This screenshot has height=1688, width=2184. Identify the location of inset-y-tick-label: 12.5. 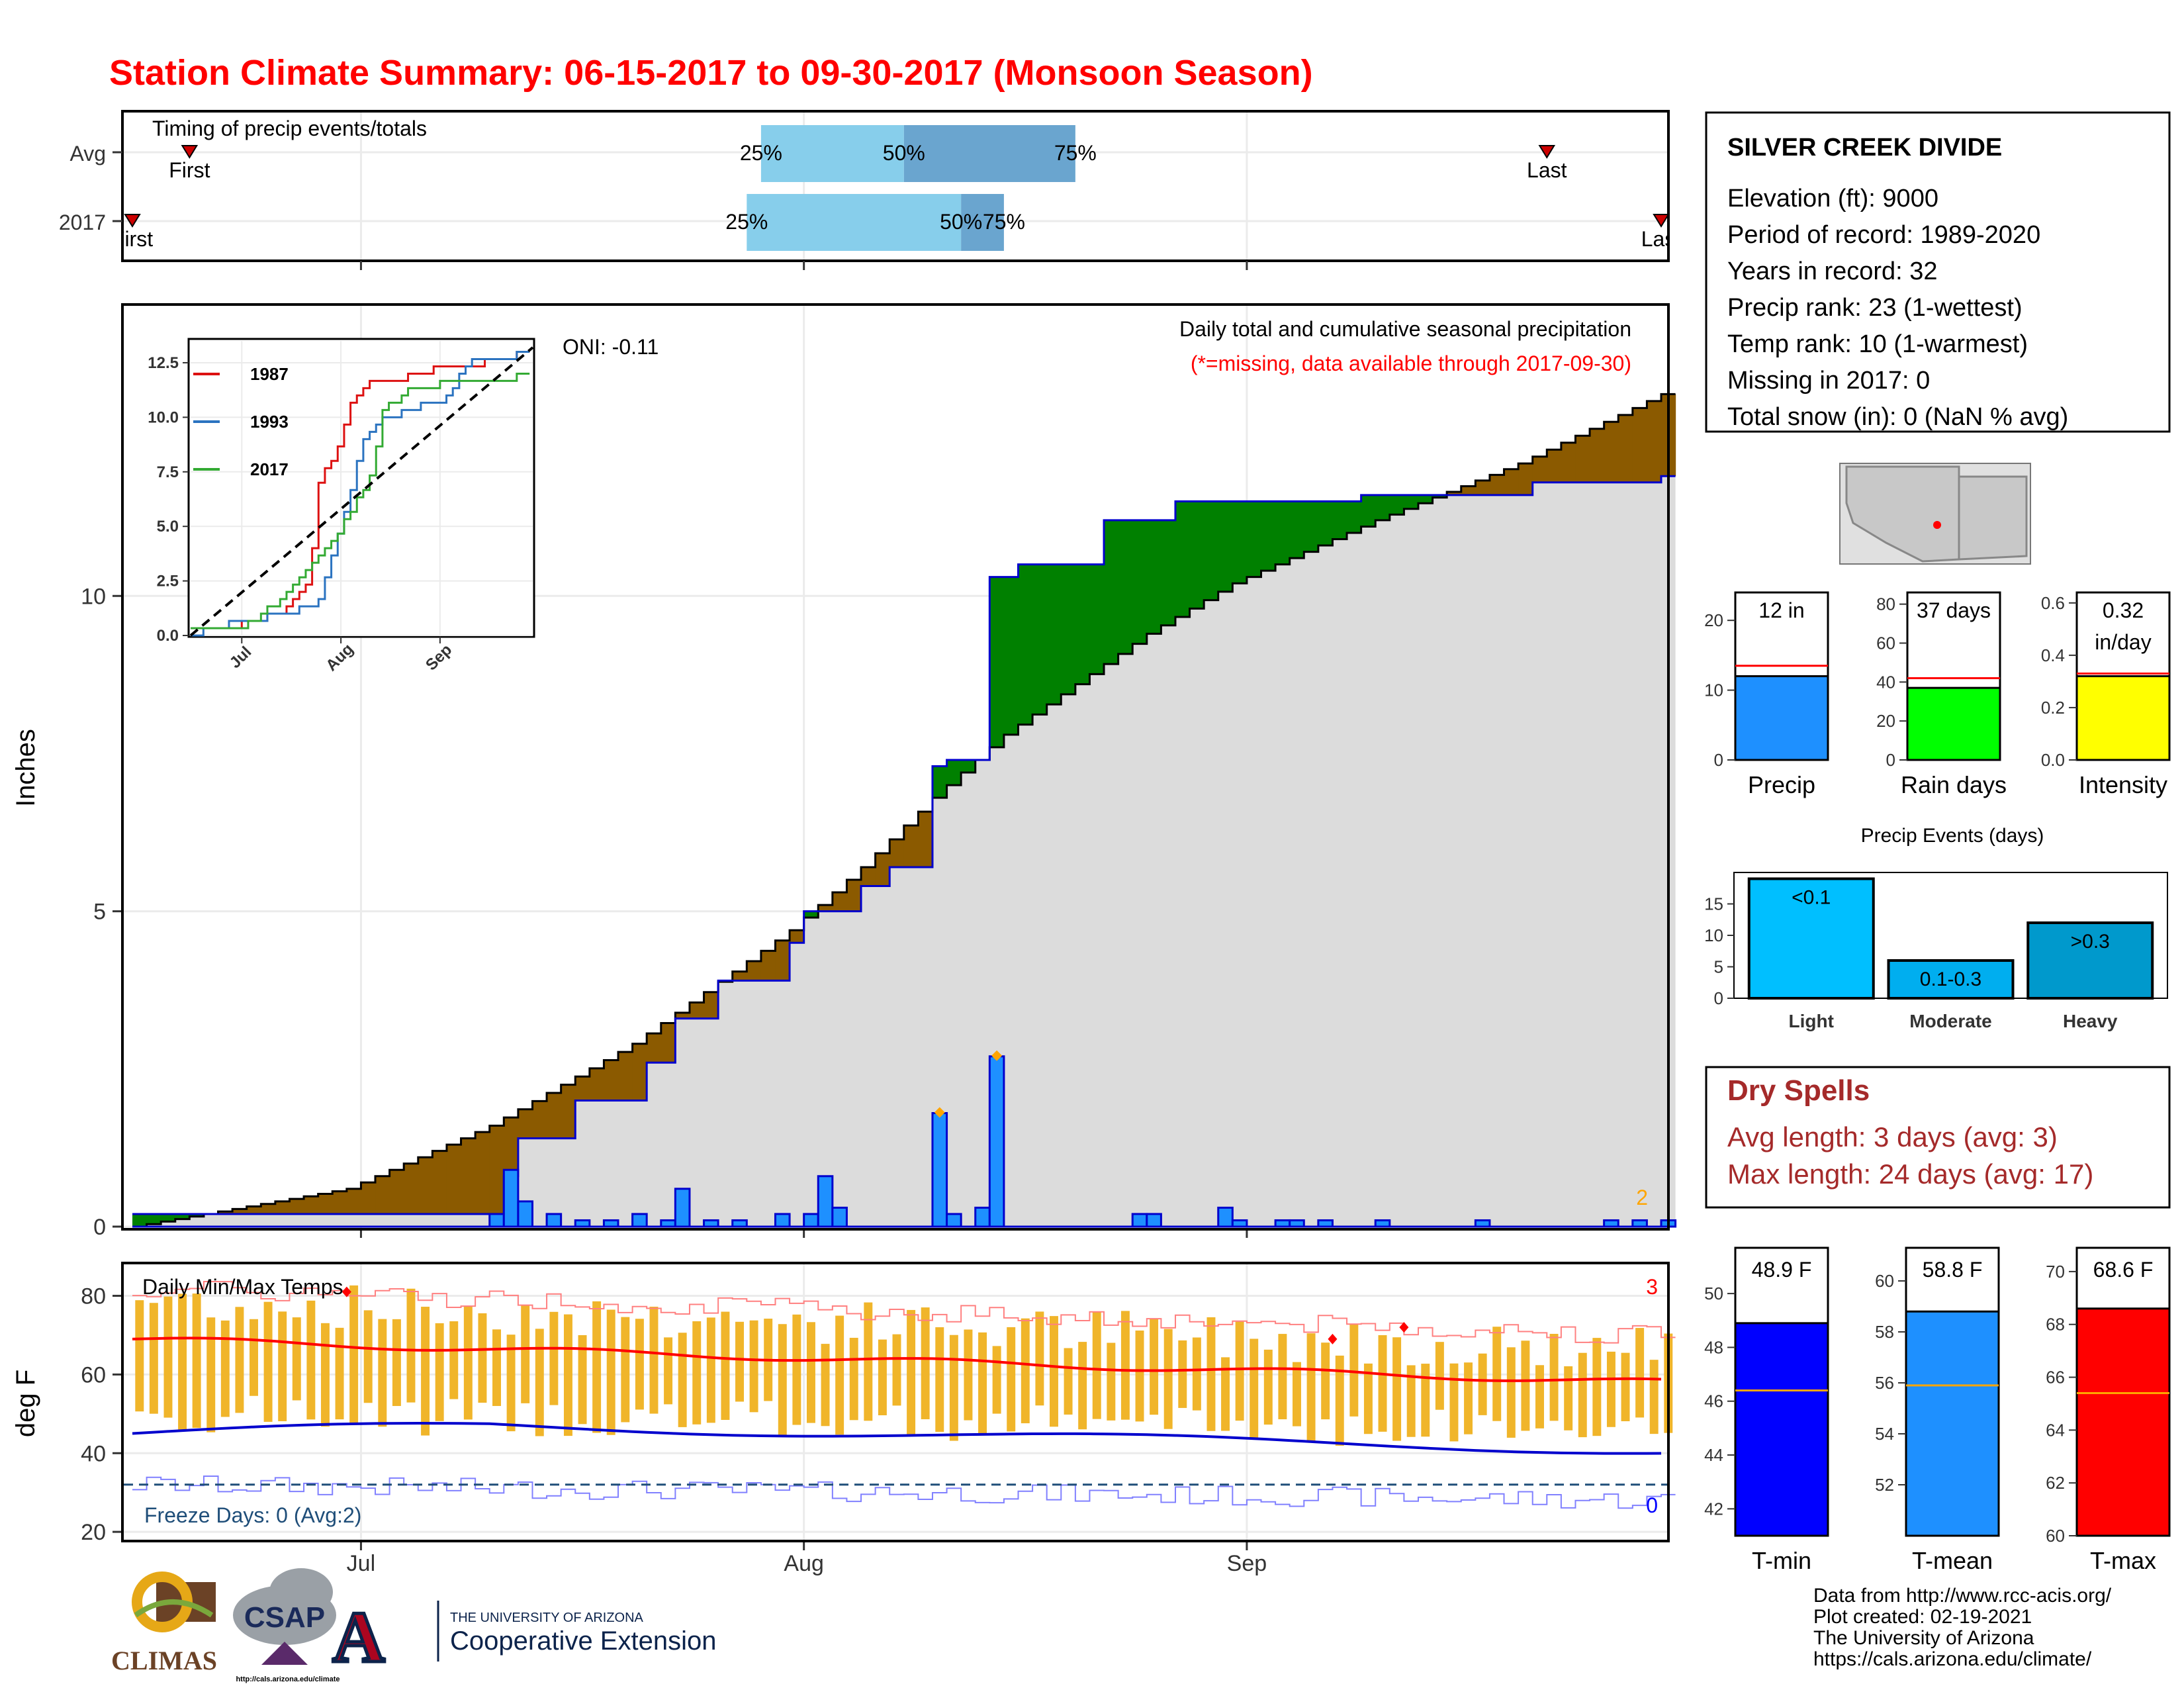
(163, 363).